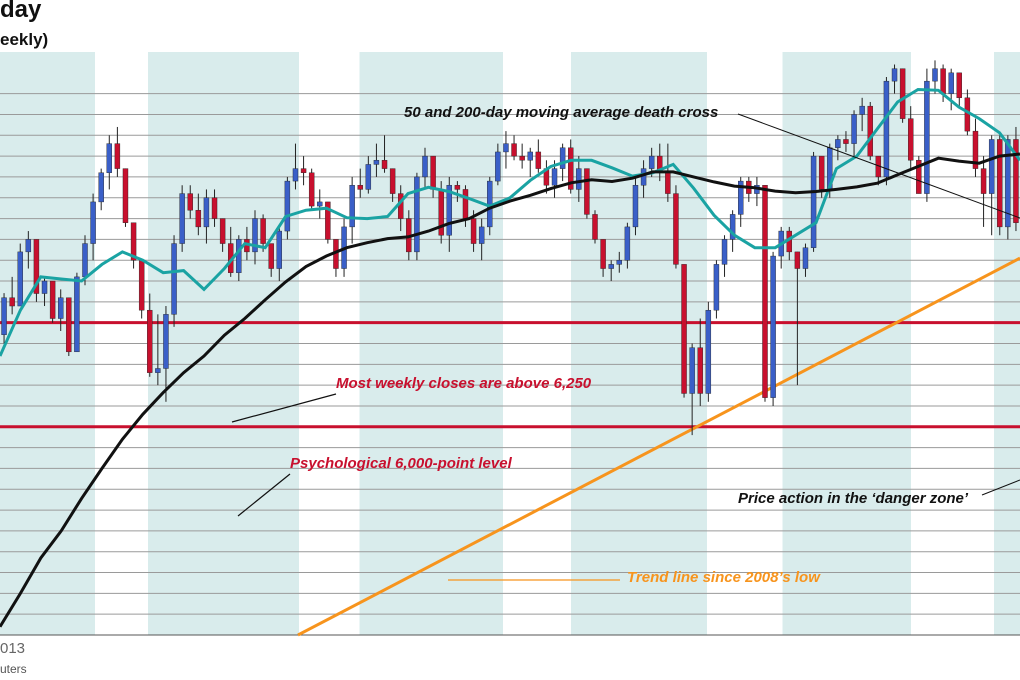 The height and width of the screenshot is (680, 1020). I want to click on leader-danger-zone, so click(1000, 487).